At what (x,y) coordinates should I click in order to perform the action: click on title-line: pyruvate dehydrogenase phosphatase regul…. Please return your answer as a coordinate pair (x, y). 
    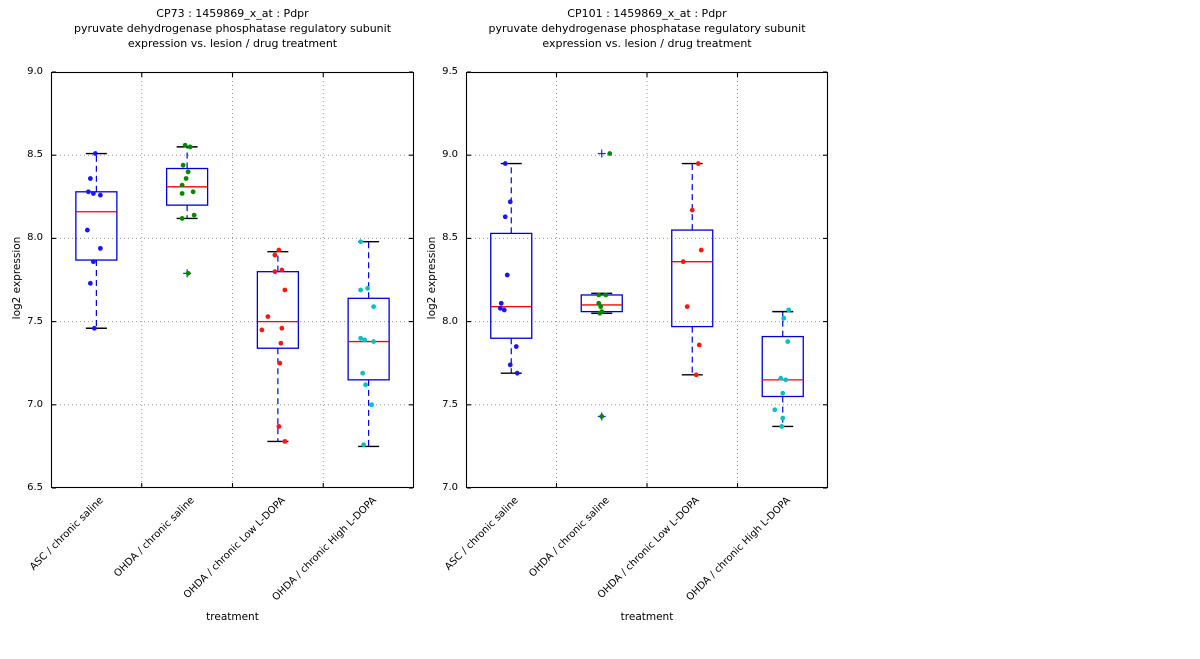
    Looking at the image, I should click on (232, 28).